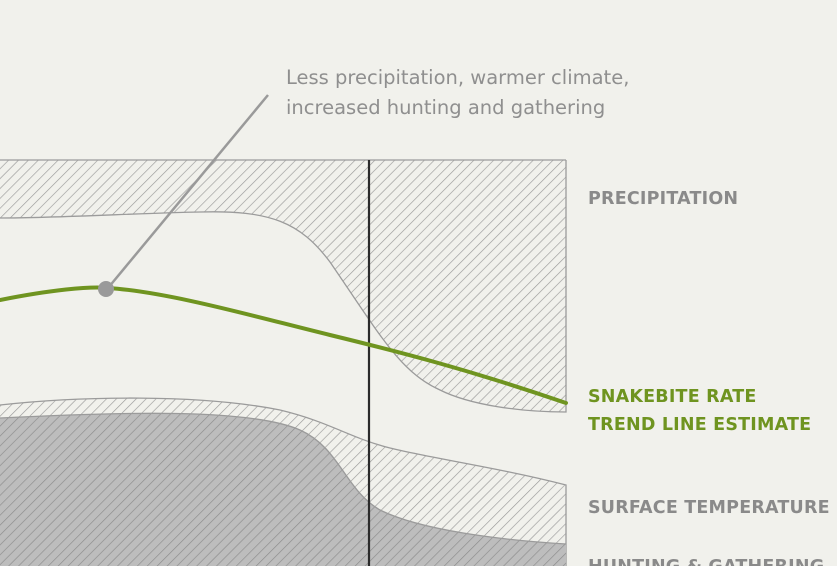 This screenshot has width=837, height=566. What do you see at coordinates (106, 289) in the screenshot?
I see `annotation-marker-dot` at bounding box center [106, 289].